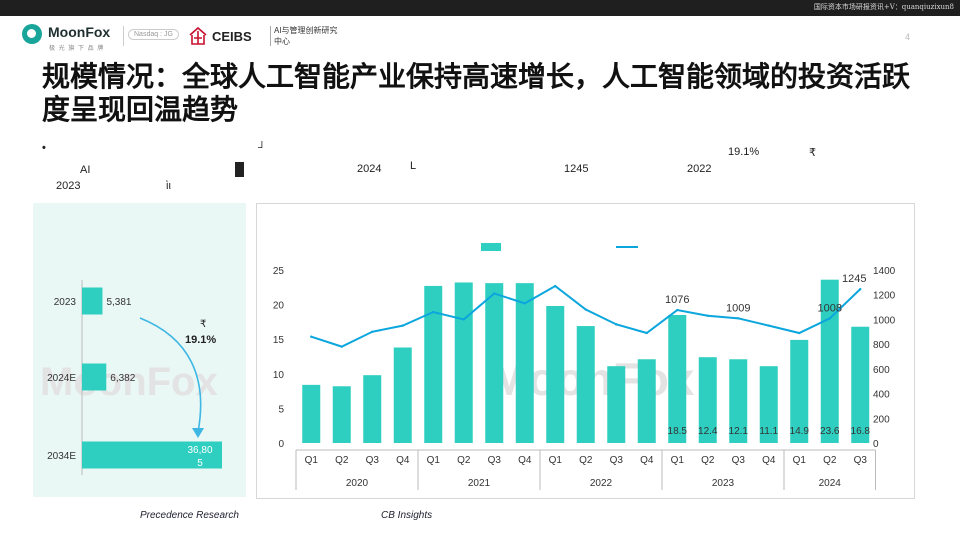  I want to click on y-left-tick-label: 10, so click(279, 375).